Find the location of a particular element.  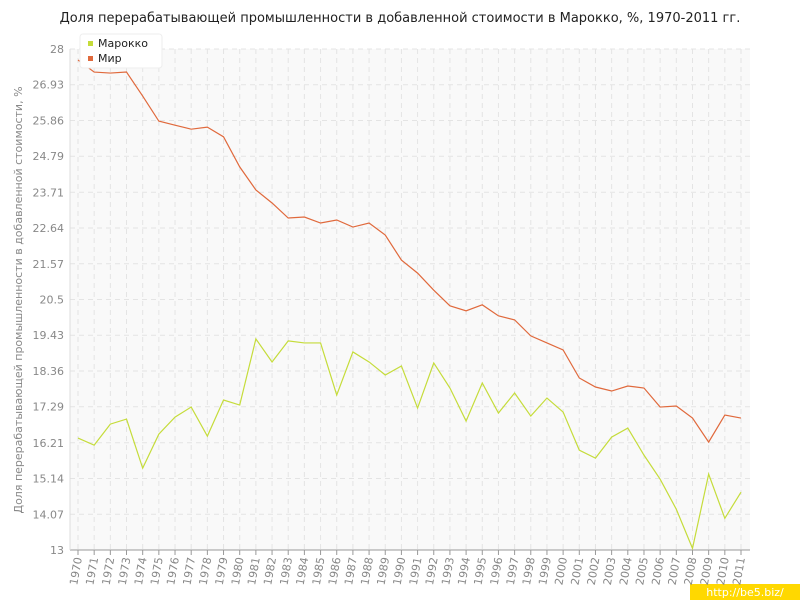

x-tick-label: 1993 is located at coordinates (448, 571).